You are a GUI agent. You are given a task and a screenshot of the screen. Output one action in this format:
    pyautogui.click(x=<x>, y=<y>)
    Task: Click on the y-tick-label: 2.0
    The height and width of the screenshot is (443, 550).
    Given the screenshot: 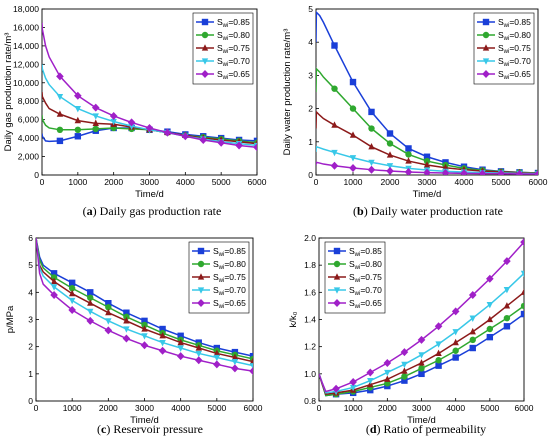 What is the action you would take?
    pyautogui.click(x=310, y=238)
    